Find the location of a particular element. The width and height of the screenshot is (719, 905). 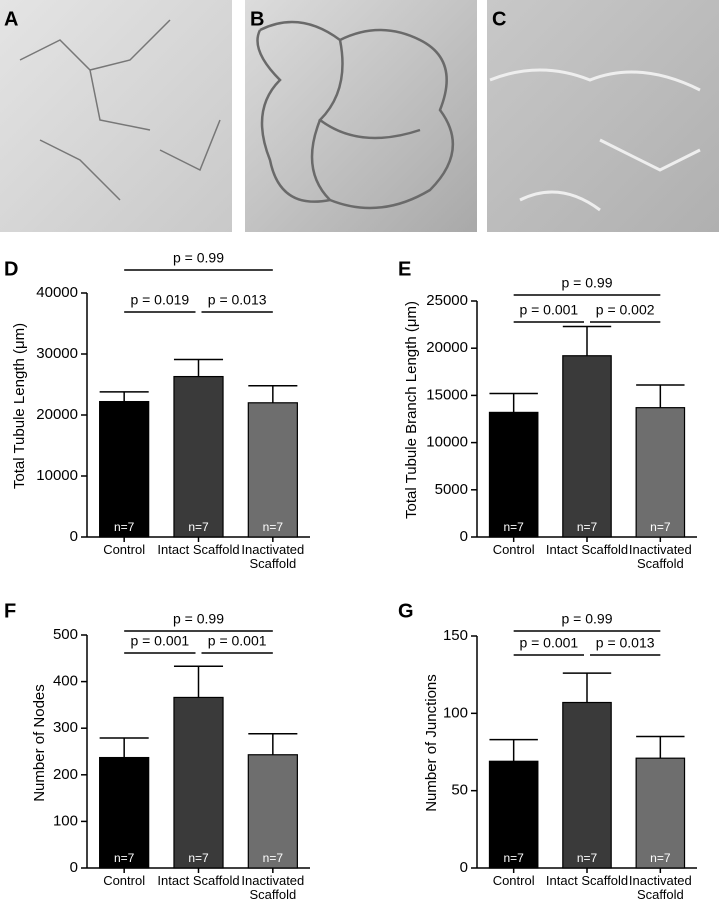

y-tick-label: 500 is located at coordinates (65, 634).